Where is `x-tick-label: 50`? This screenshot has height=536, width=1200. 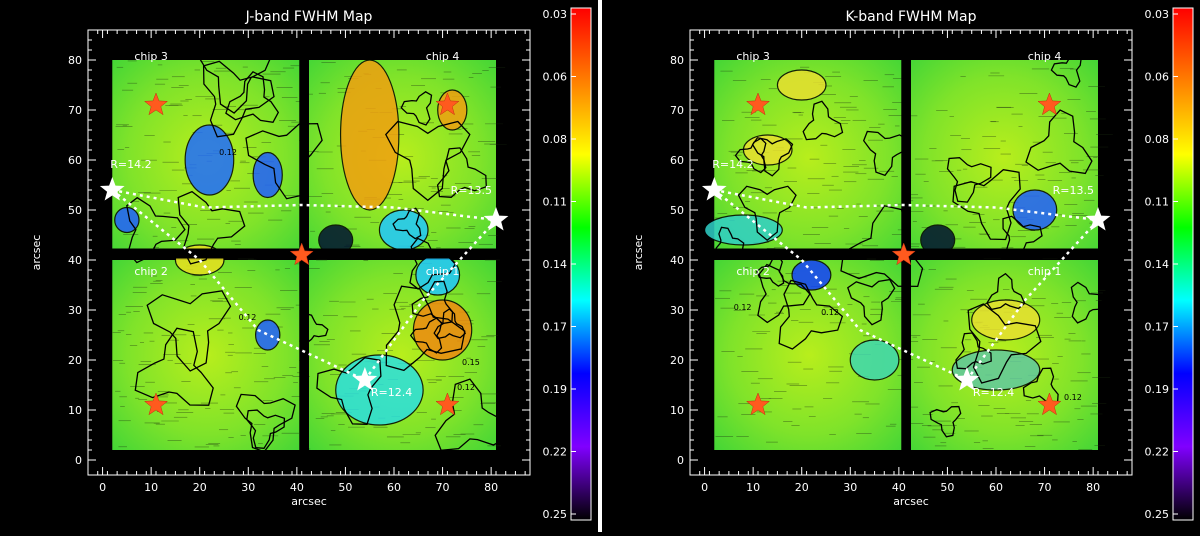 x-tick-label: 50 is located at coordinates (345, 487).